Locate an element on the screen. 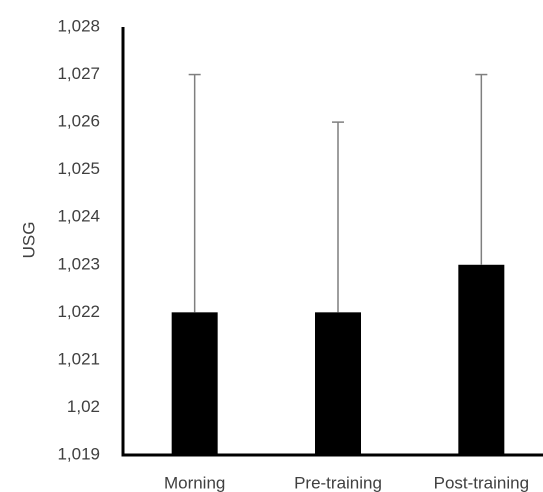 The width and height of the screenshot is (543, 492). y-tick-label: 1,022 is located at coordinates (78, 311).